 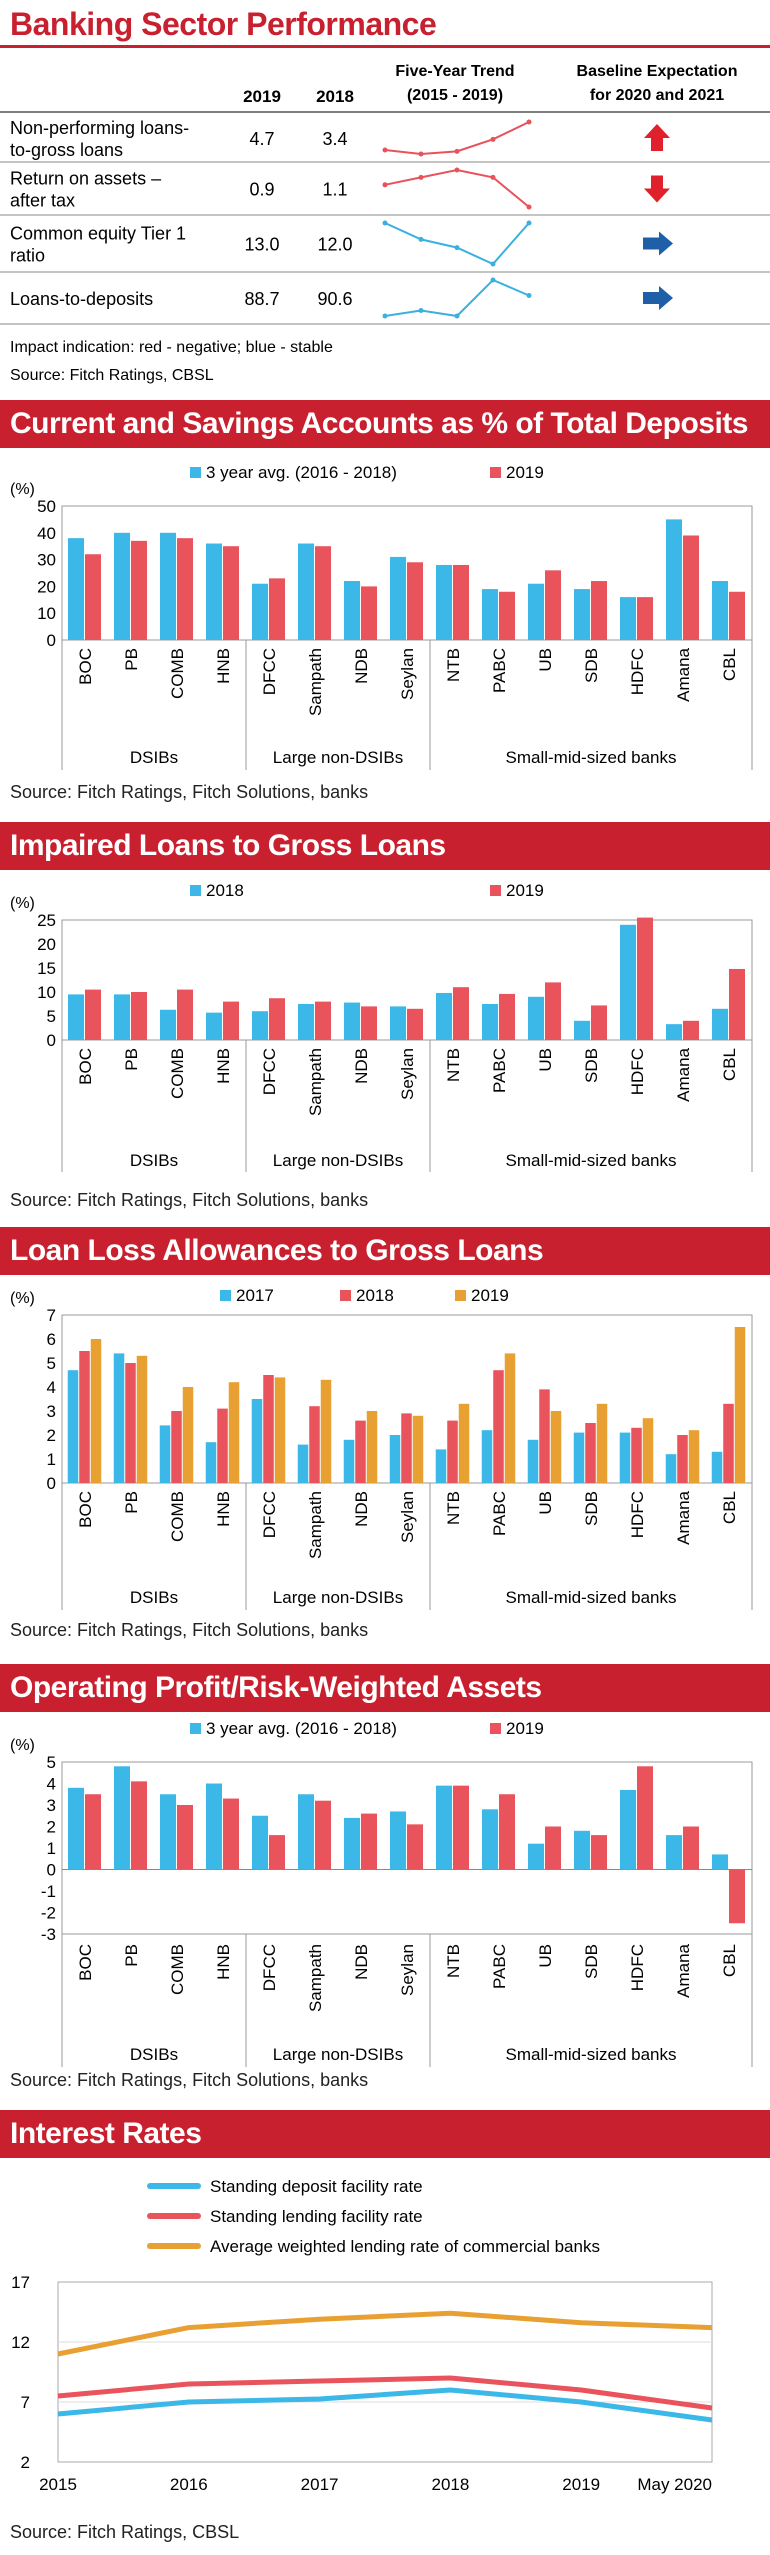 What do you see at coordinates (591, 1961) in the screenshot?
I see `category-label: SDB` at bounding box center [591, 1961].